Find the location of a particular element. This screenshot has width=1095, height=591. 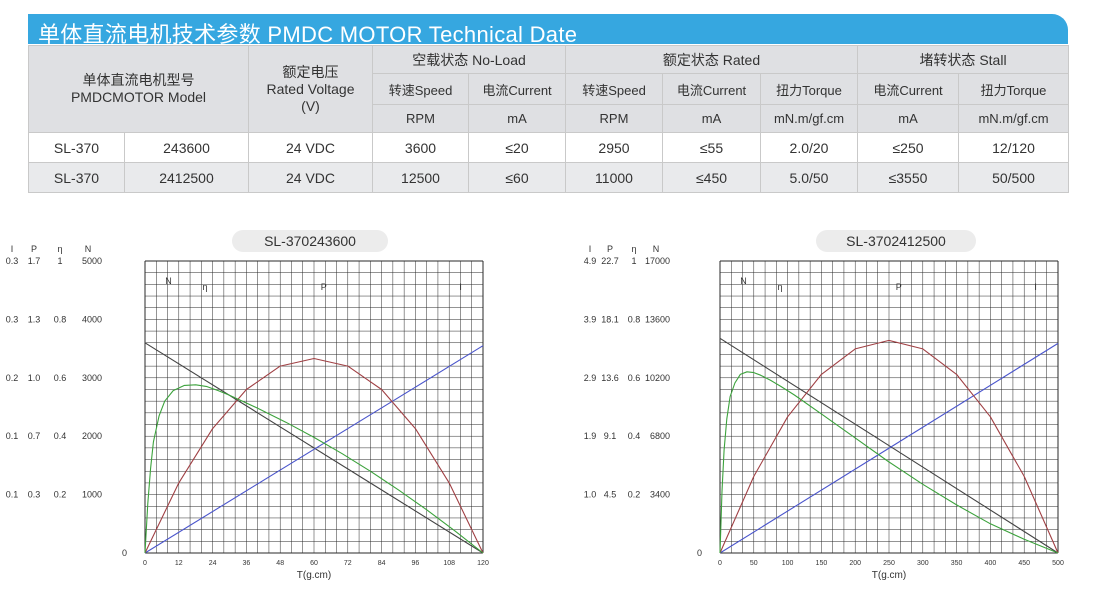

y-tick-label: 4.5 is located at coordinates (610, 495).